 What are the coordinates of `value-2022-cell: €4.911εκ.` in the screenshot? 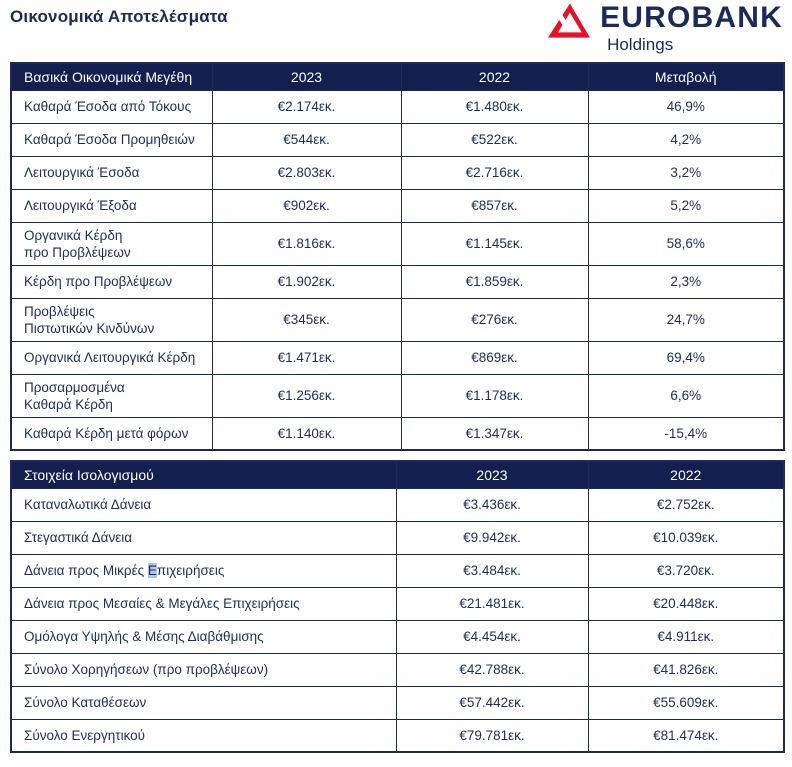 It's located at (686, 636).